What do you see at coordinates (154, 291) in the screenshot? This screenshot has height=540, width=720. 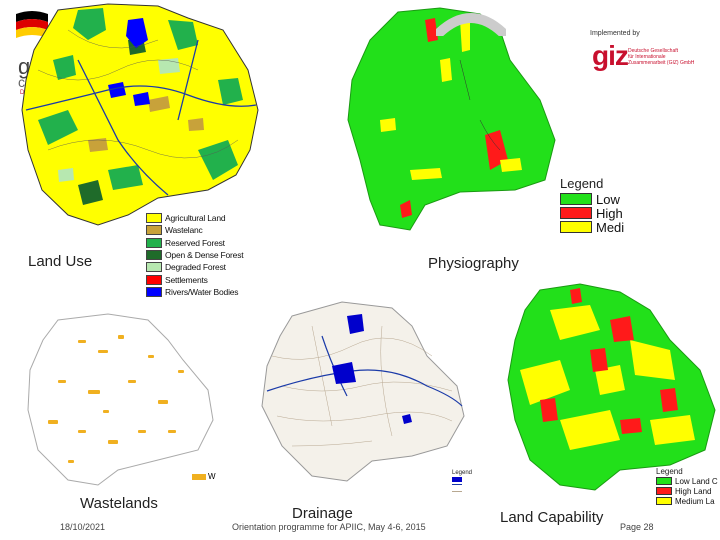 I see `swatch-rivers` at bounding box center [154, 291].